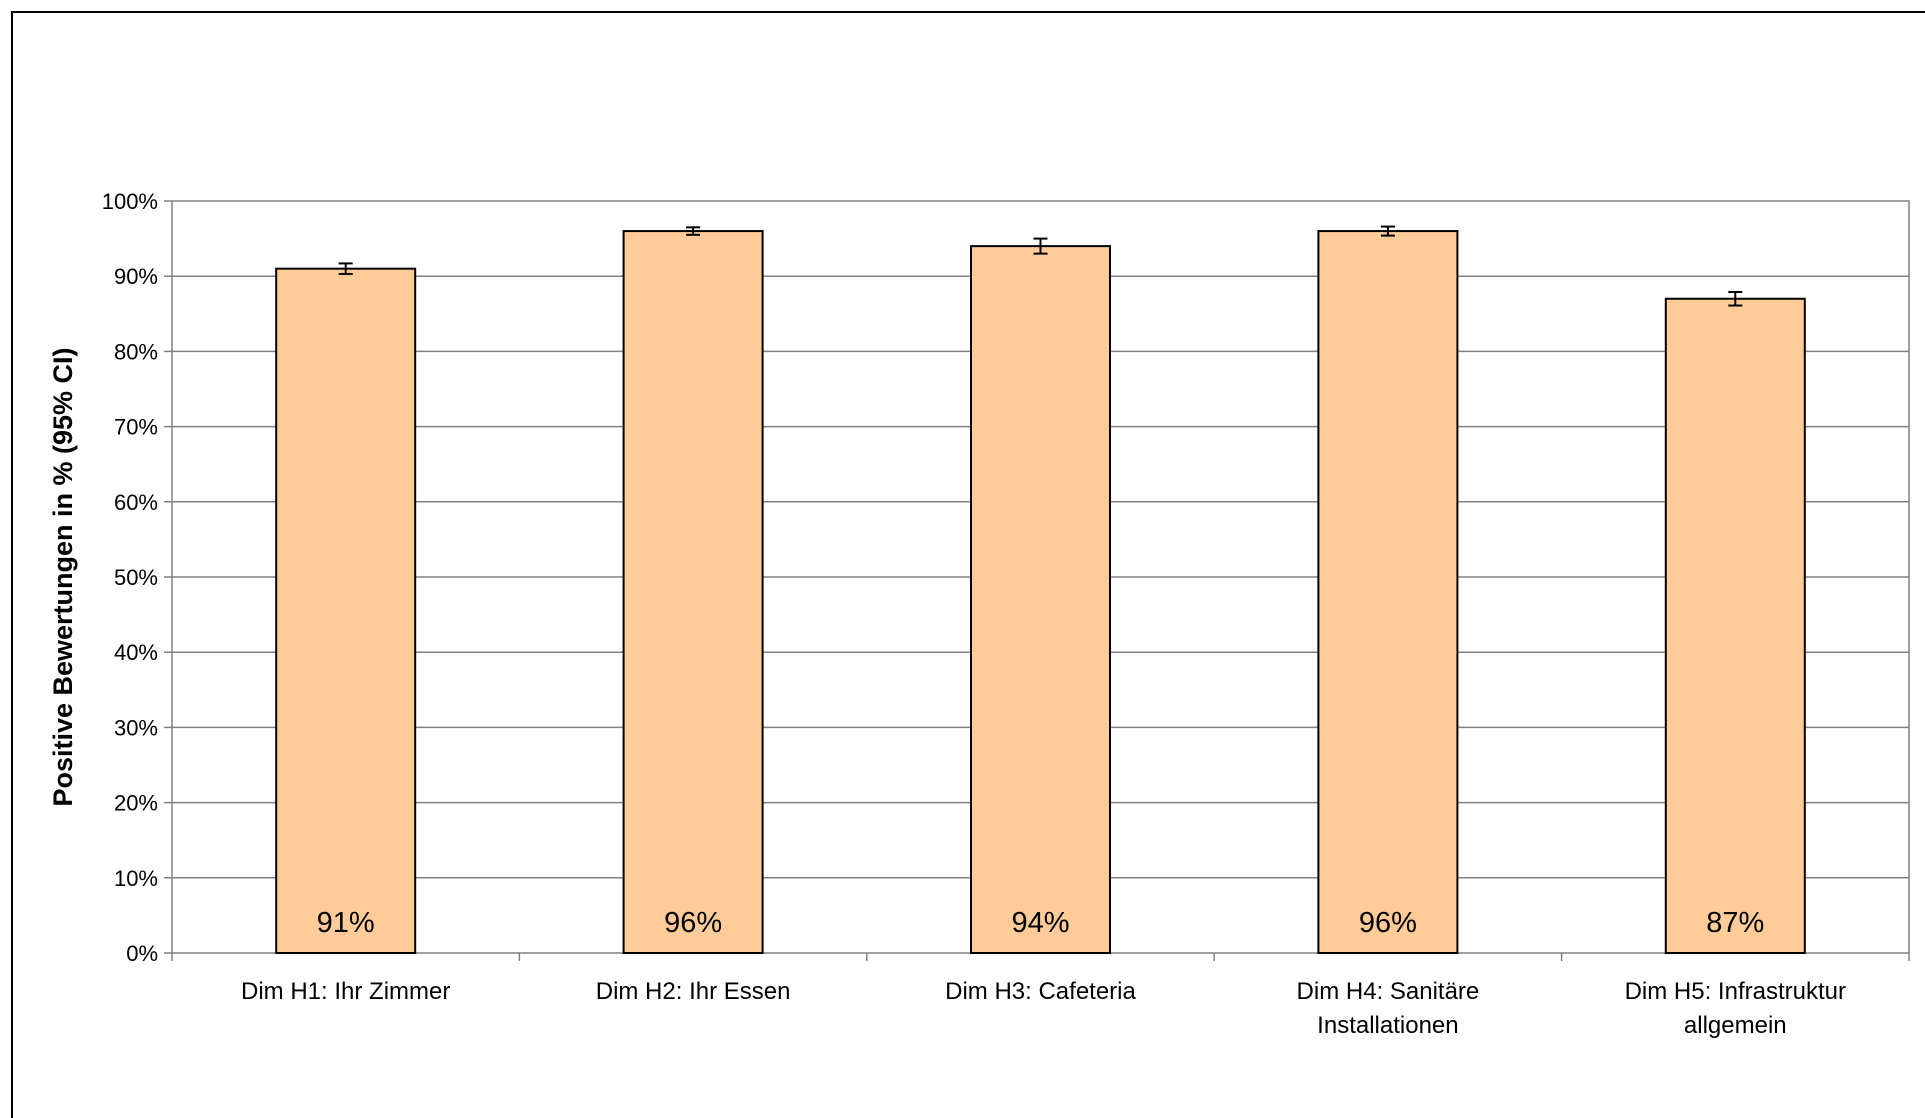 Image resolution: width=1925 pixels, height=1118 pixels. I want to click on y-tick-label: 40%, so click(136, 652).